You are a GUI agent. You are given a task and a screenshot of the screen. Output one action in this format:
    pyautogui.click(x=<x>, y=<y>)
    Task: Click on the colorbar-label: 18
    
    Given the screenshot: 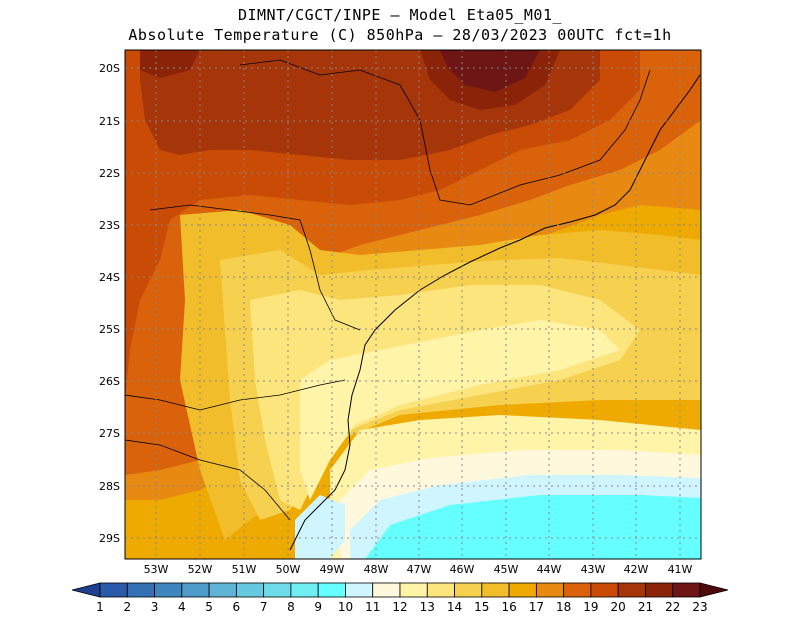 What is the action you would take?
    pyautogui.click(x=563, y=607)
    